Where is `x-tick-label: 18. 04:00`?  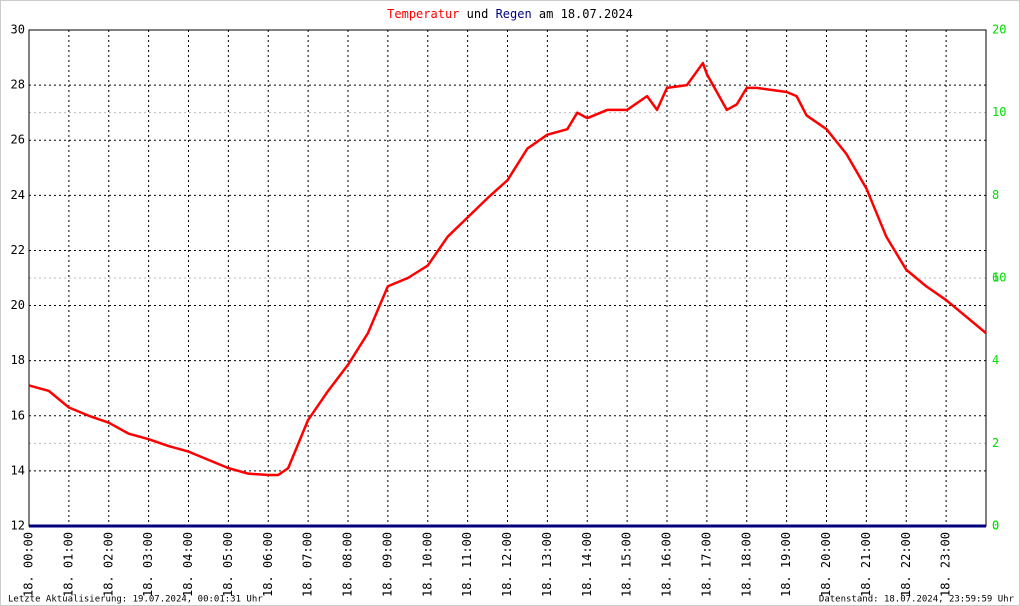 x-tick-label: 18. 04:00 is located at coordinates (188, 564).